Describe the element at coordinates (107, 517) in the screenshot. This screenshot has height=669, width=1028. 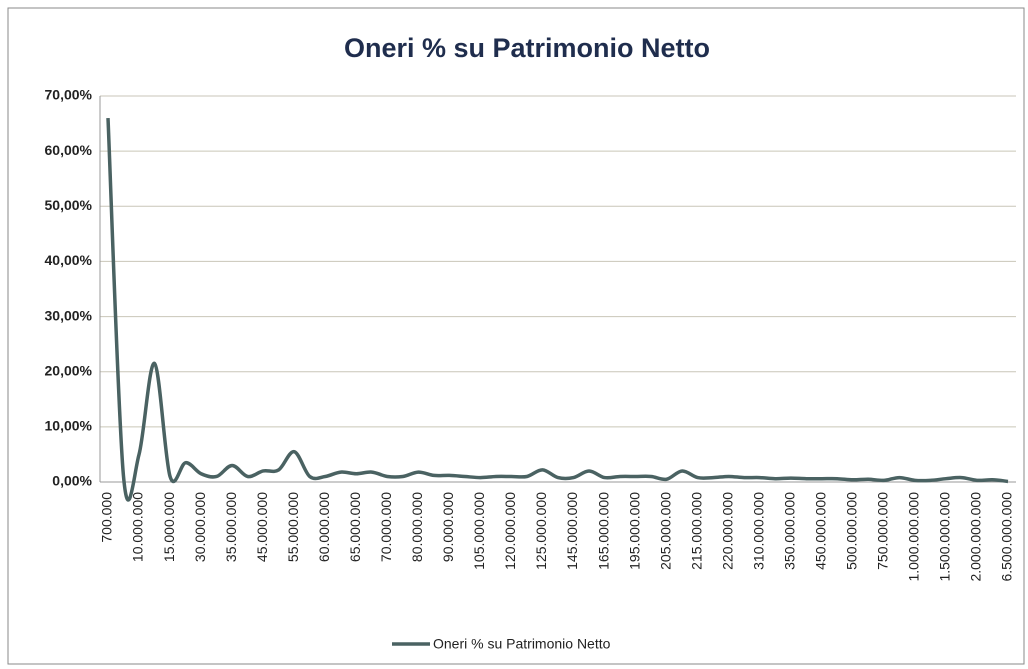
I see `x-tick-label: 700.000` at that location.